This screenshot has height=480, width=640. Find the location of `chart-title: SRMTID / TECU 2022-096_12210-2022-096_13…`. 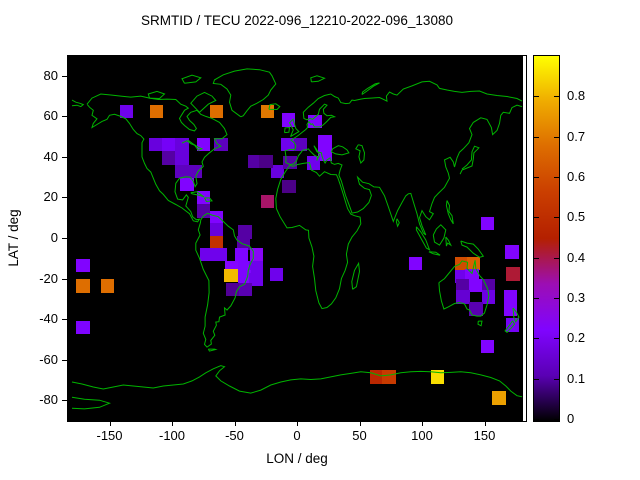

chart-title: SRMTID / TECU 2022-096_12210-2022-096_13… is located at coordinates (297, 20).